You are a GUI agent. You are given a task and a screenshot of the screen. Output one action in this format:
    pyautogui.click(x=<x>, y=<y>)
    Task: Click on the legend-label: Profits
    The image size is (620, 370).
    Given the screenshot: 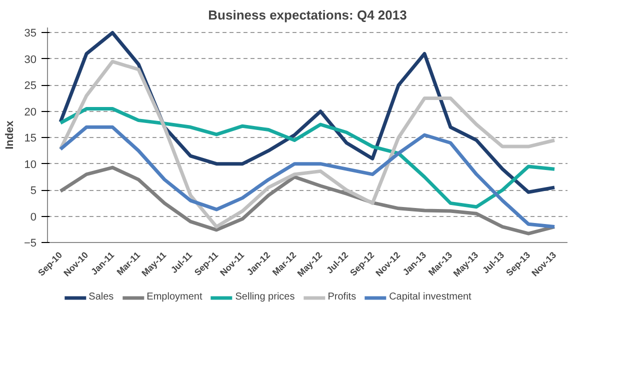 What is the action you would take?
    pyautogui.click(x=342, y=297)
    